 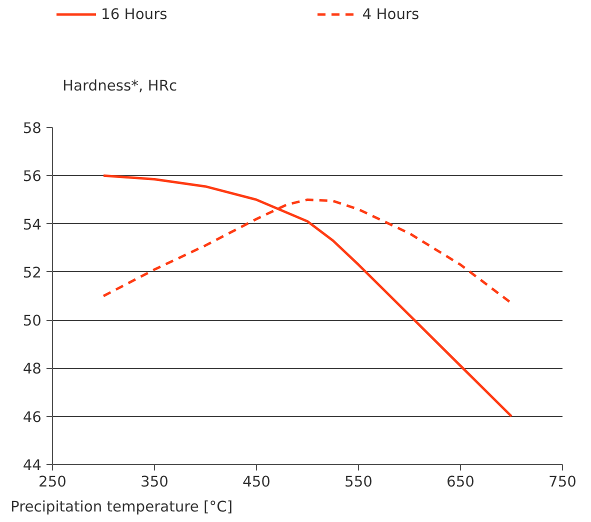 I want to click on y-tick-label: 48, so click(x=32, y=369).